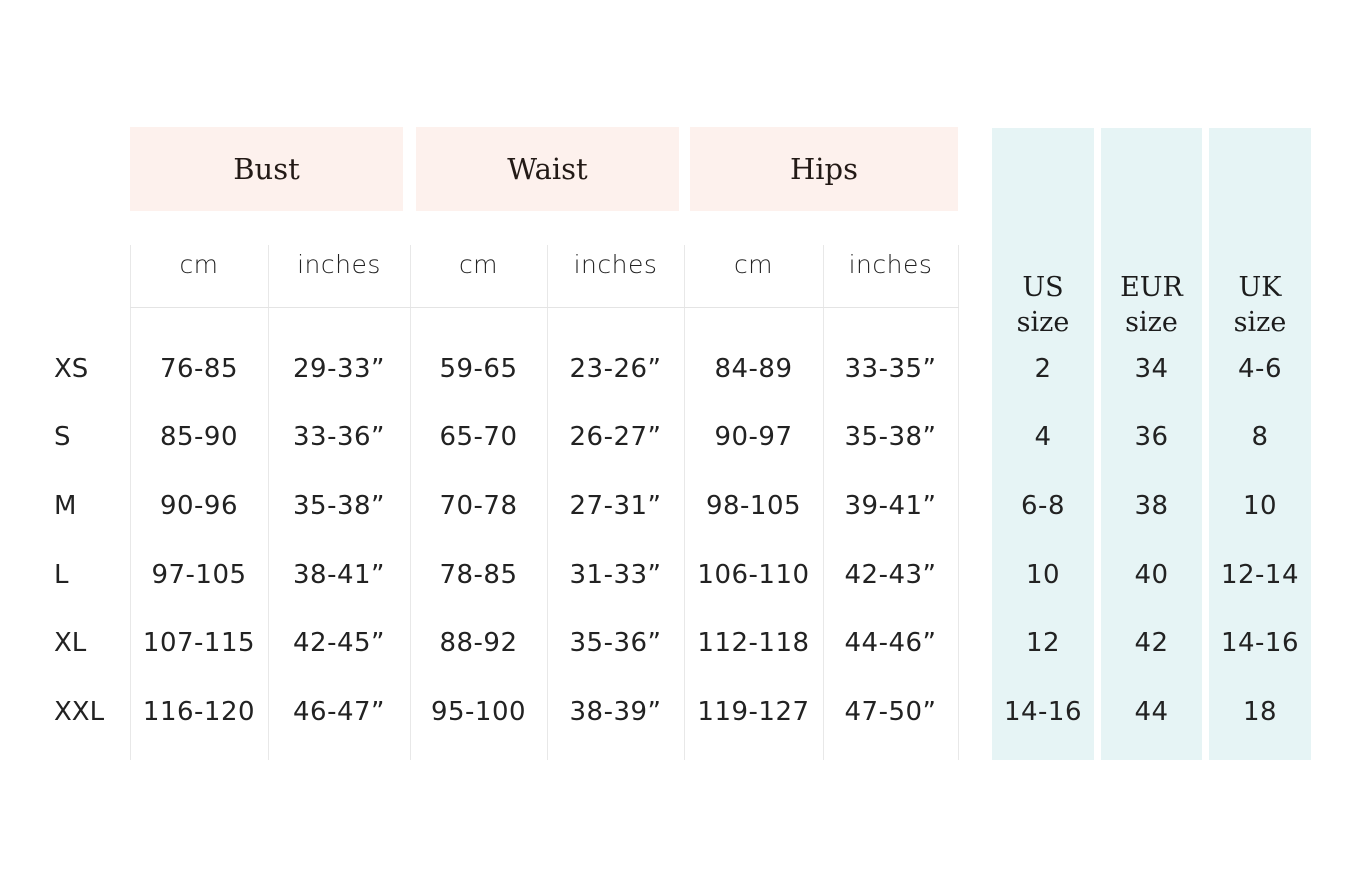  I want to click on table-cell: 116-120, so click(199, 712).